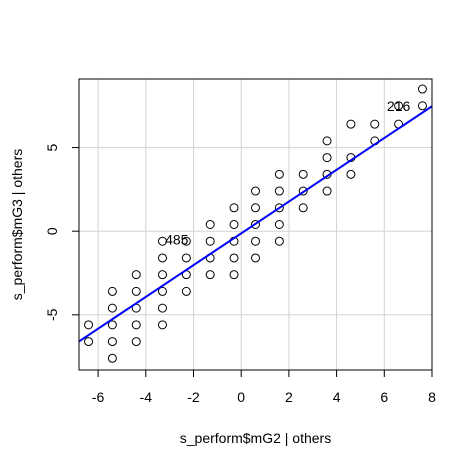  What do you see at coordinates (146, 397) in the screenshot?
I see `x-tick-label: -4` at bounding box center [146, 397].